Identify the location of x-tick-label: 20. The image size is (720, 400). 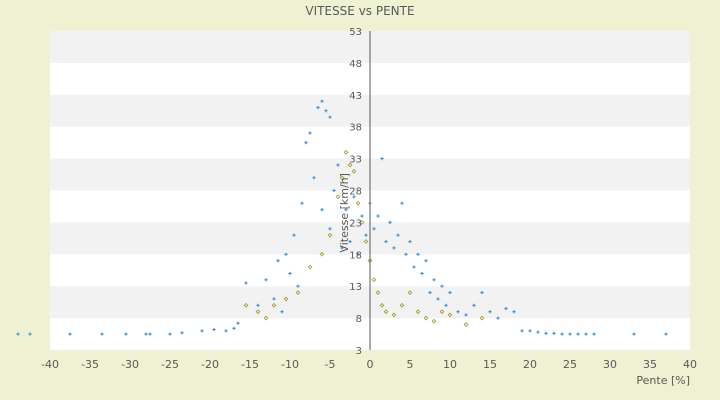
(530, 364).